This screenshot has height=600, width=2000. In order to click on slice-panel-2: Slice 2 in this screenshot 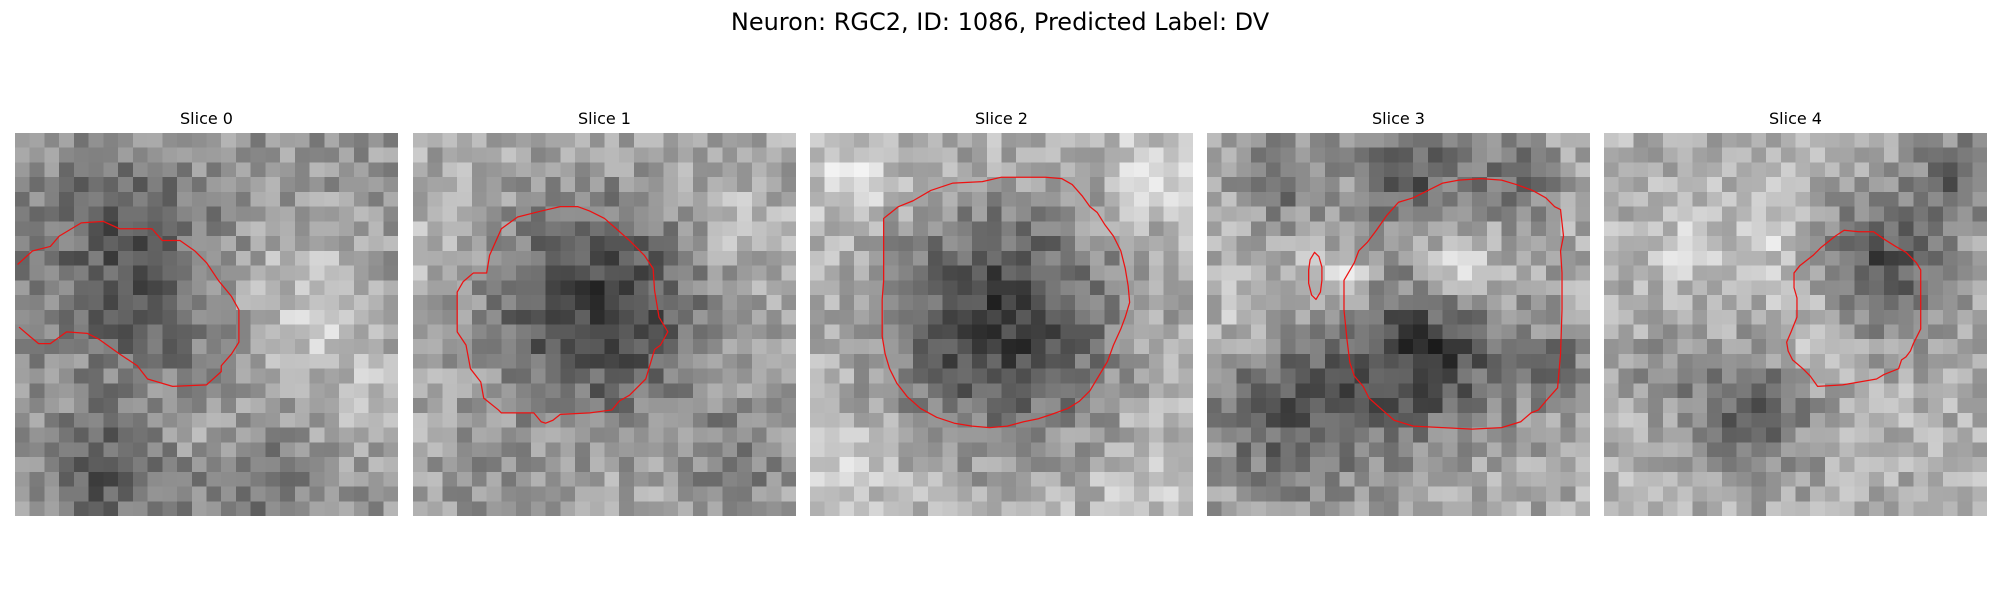, I will do `click(1001, 312)`.